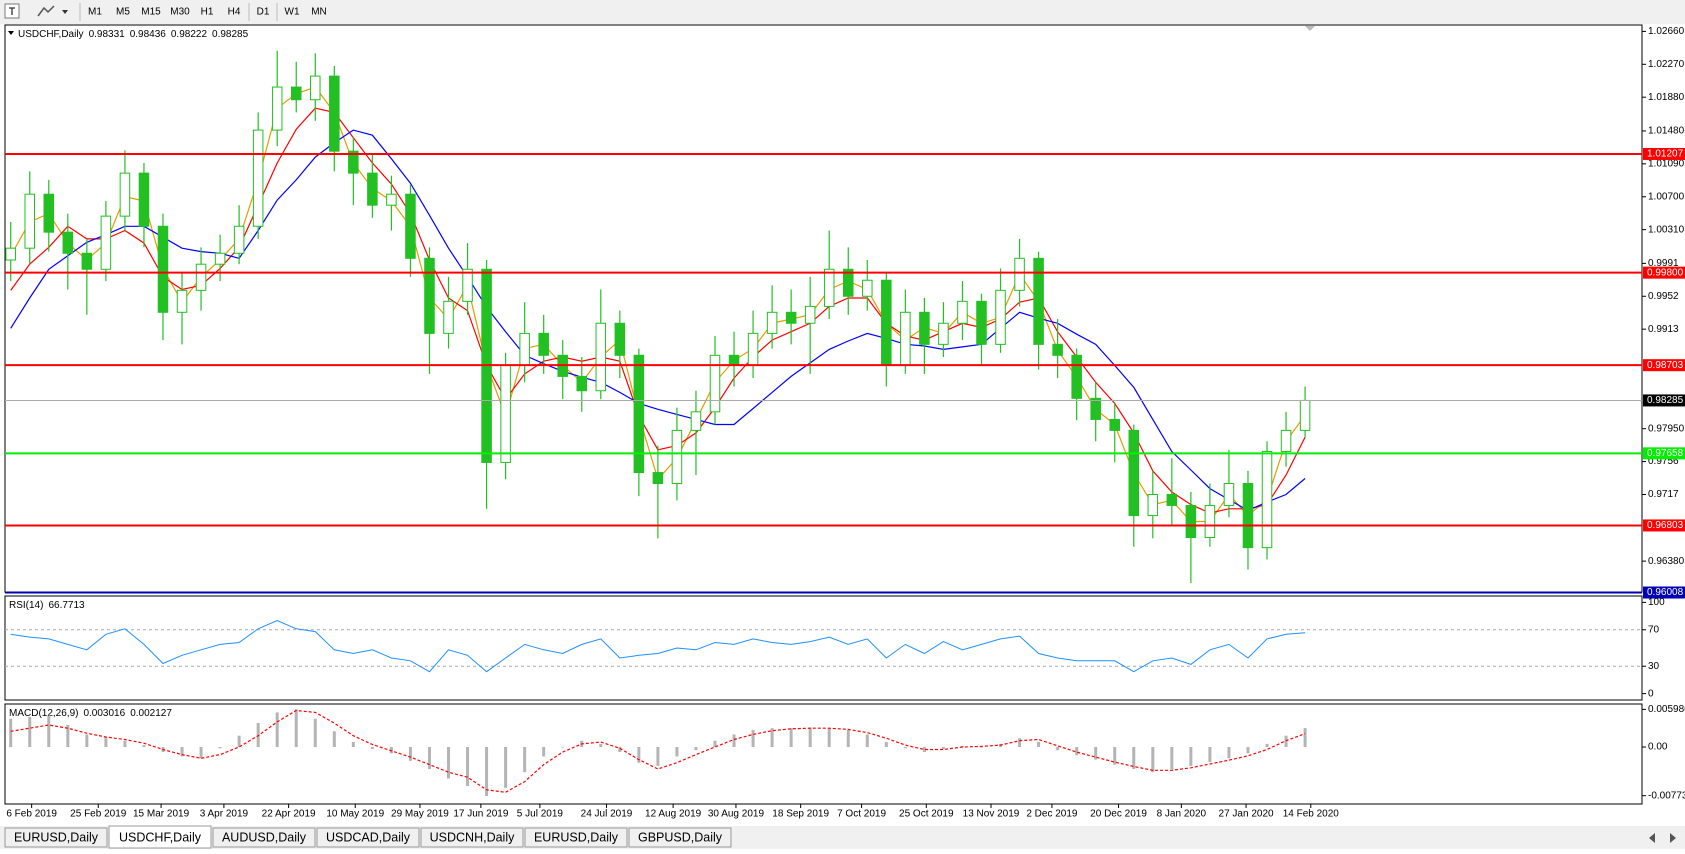 This screenshot has height=854, width=1685. I want to click on timeframe-button: MN, so click(319, 12).